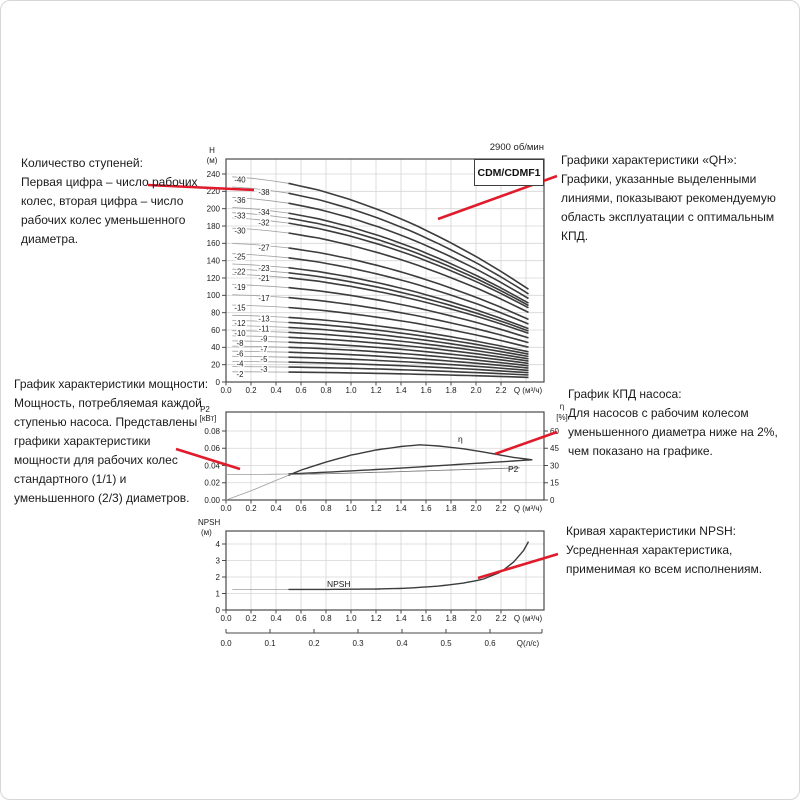  I want to click on red-connector-npsh-note-to-curve, so click(518, 566).